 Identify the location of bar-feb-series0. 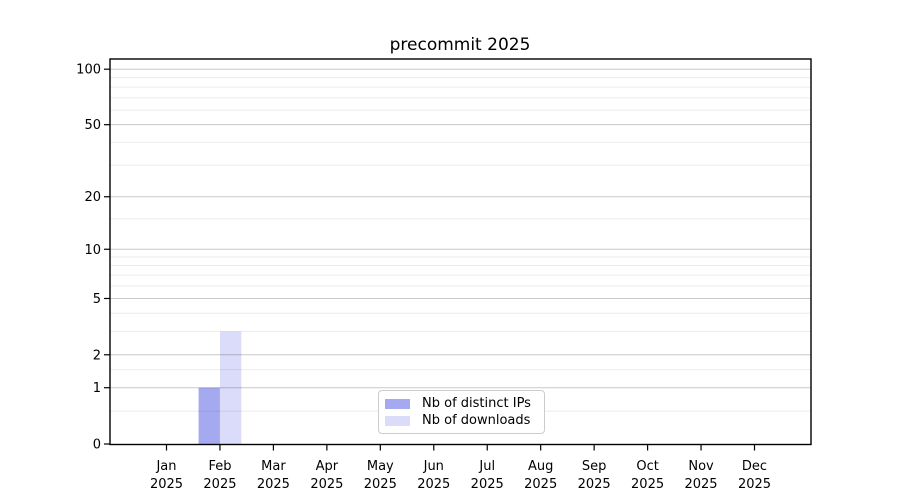
(209, 416).